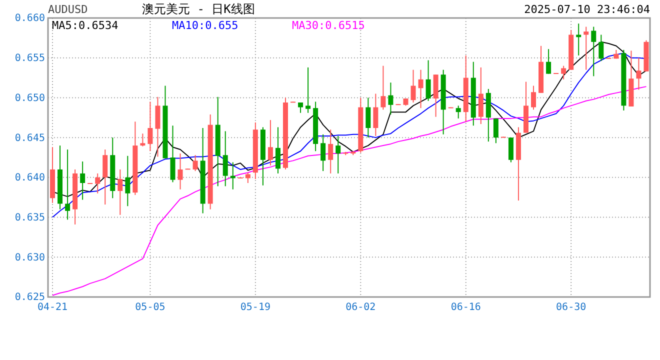  What do you see at coordinates (29, 178) in the screenshot?
I see `y-tick-label: 0.640` at bounding box center [29, 178].